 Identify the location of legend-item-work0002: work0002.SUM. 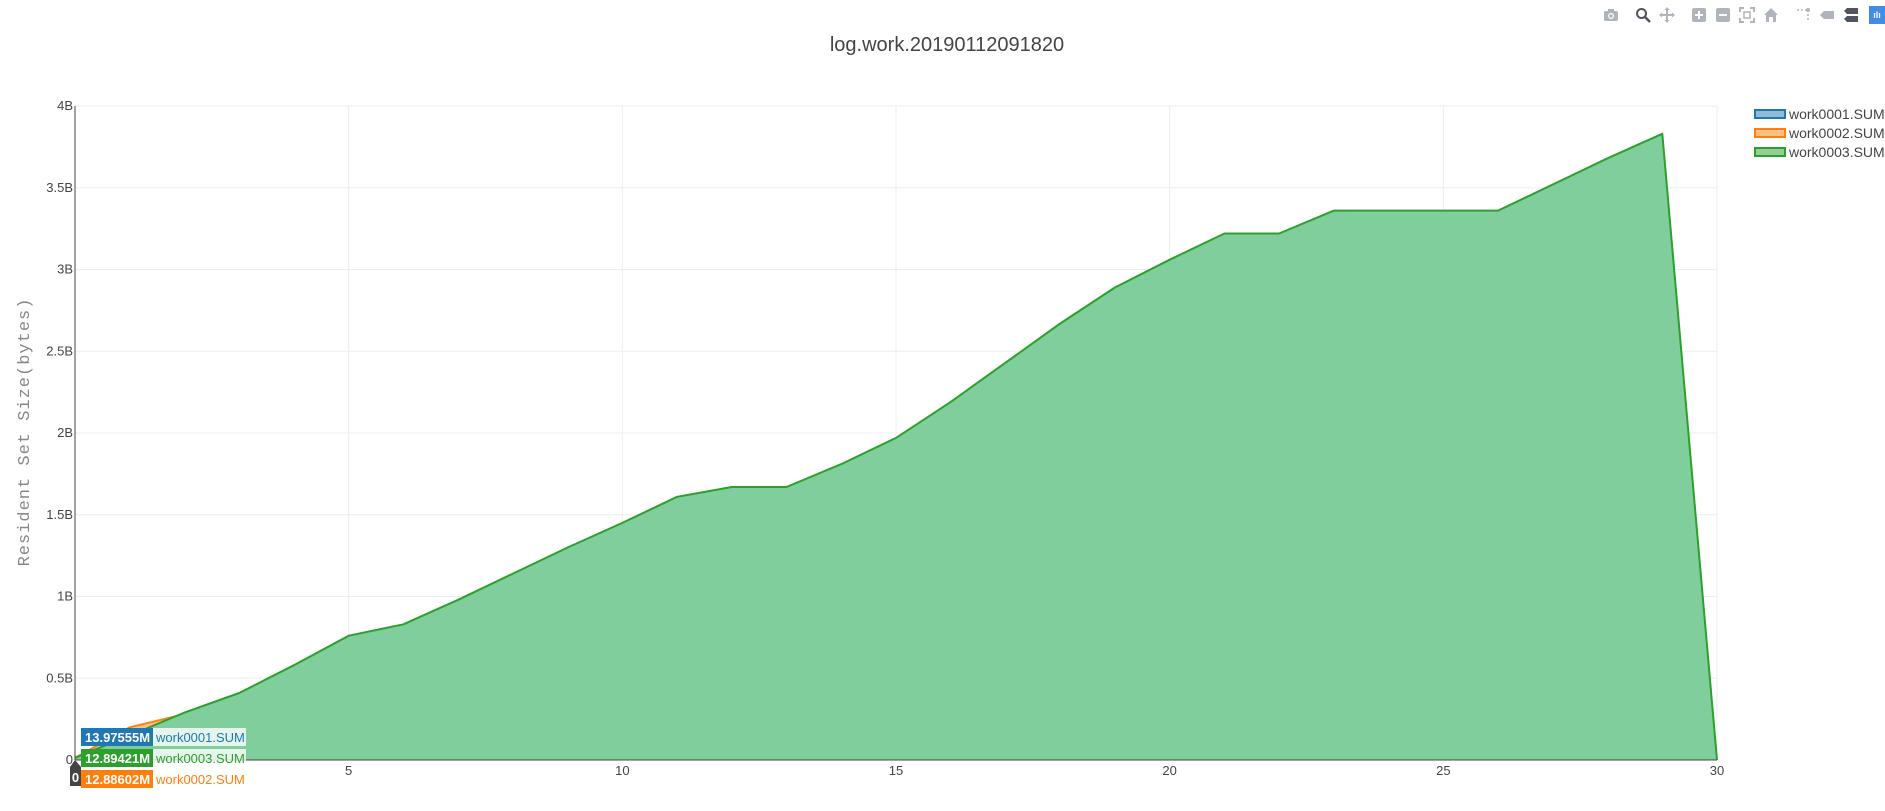
(1819, 133).